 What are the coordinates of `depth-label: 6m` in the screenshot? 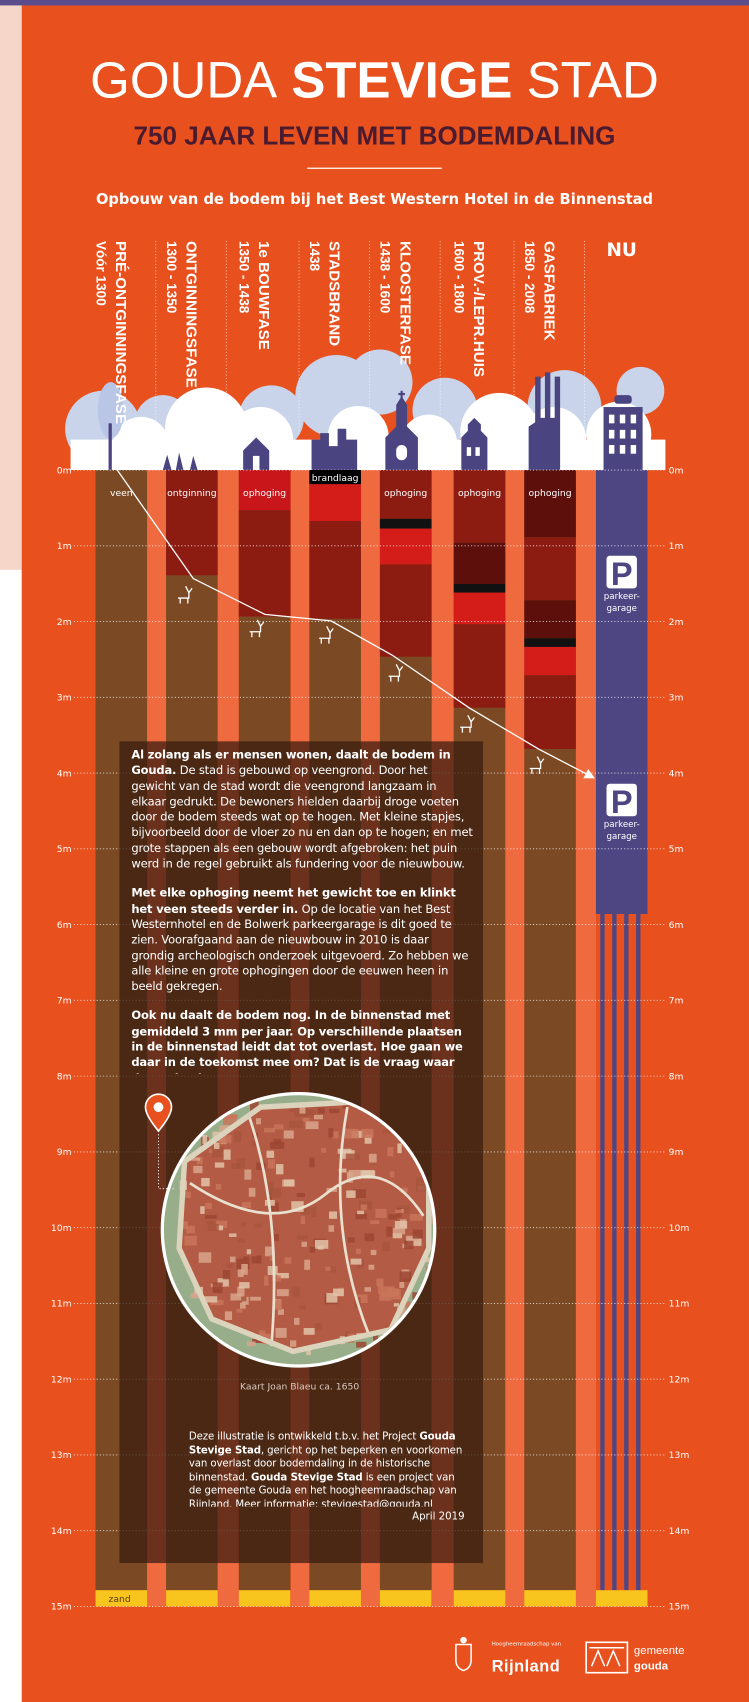 It's located at (64, 925).